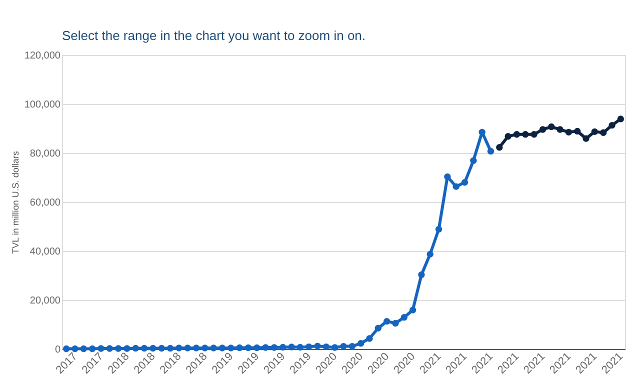  I want to click on y-tick-label: 40,000, so click(45, 252).